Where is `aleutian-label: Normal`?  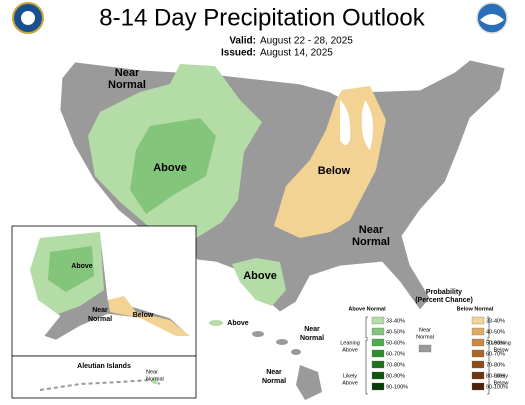 aleutian-label: Normal is located at coordinates (155, 379).